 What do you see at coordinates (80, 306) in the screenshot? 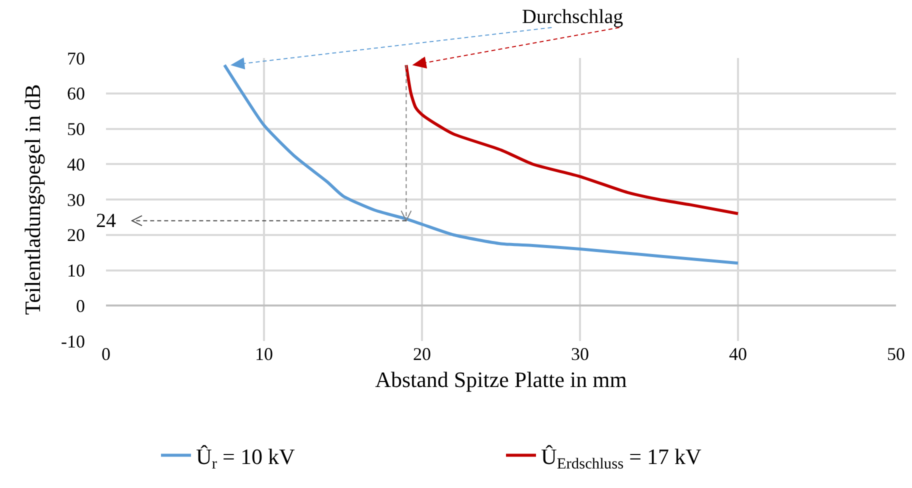
I see `y-tick-label: 0` at bounding box center [80, 306].